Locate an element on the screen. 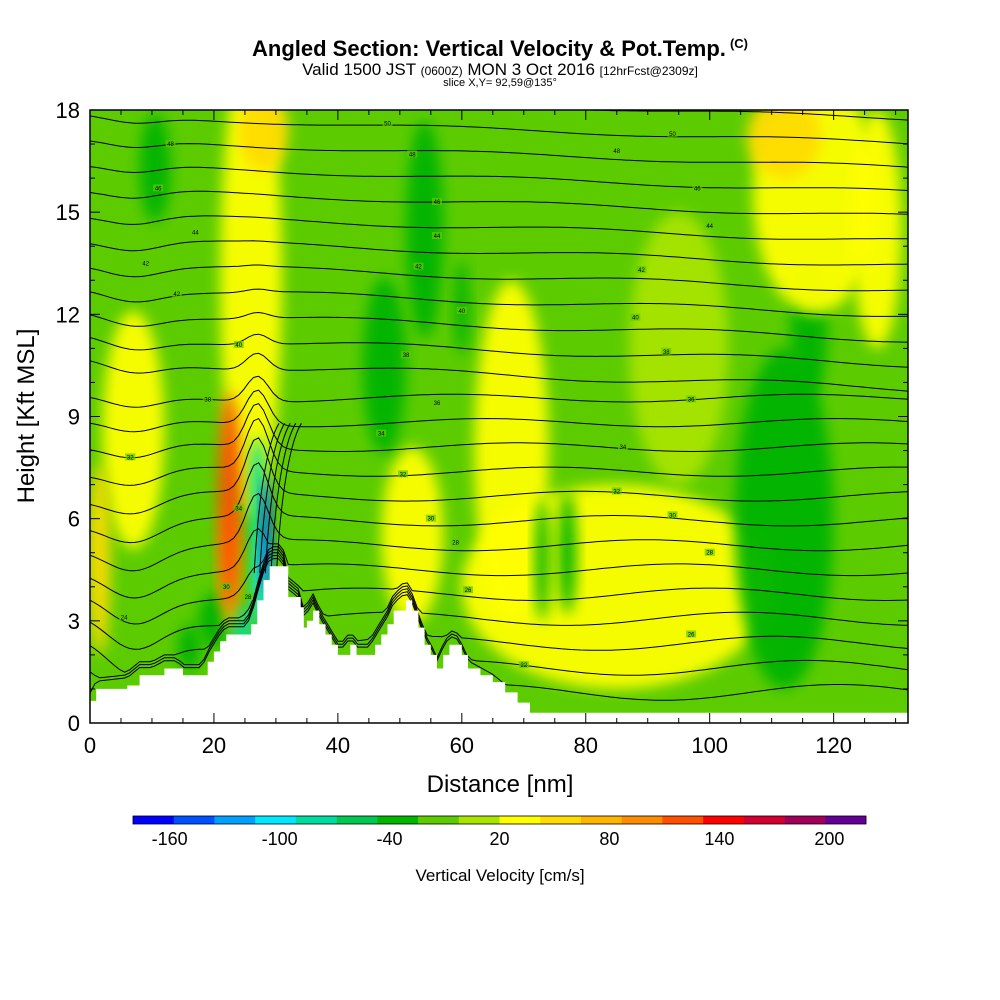  contour-label: 38 is located at coordinates (207, 400).